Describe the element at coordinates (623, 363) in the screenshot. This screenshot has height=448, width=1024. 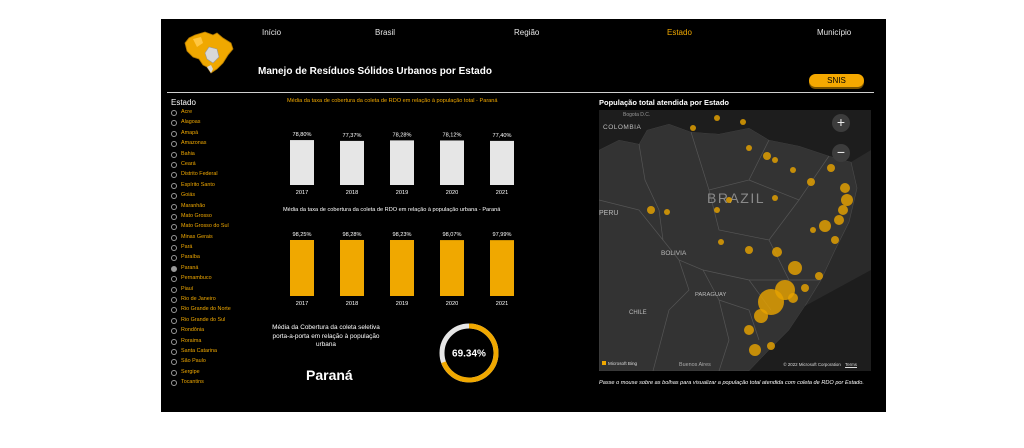
I see `bing-text: Microsoft Bing` at that location.